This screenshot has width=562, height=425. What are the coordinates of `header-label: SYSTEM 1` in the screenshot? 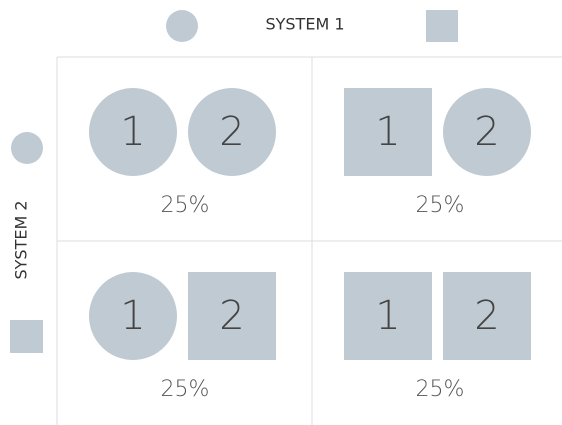 It's located at (304, 24).